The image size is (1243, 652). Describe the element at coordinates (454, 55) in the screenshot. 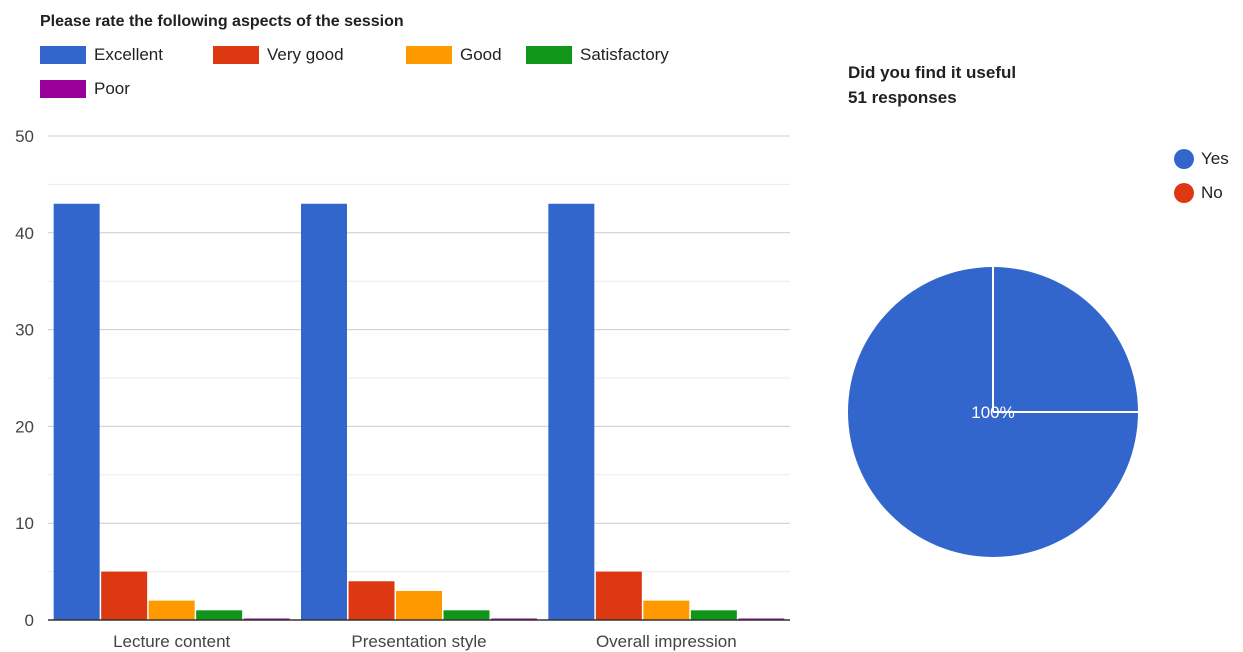

I see `legend-item-good: Good` at that location.